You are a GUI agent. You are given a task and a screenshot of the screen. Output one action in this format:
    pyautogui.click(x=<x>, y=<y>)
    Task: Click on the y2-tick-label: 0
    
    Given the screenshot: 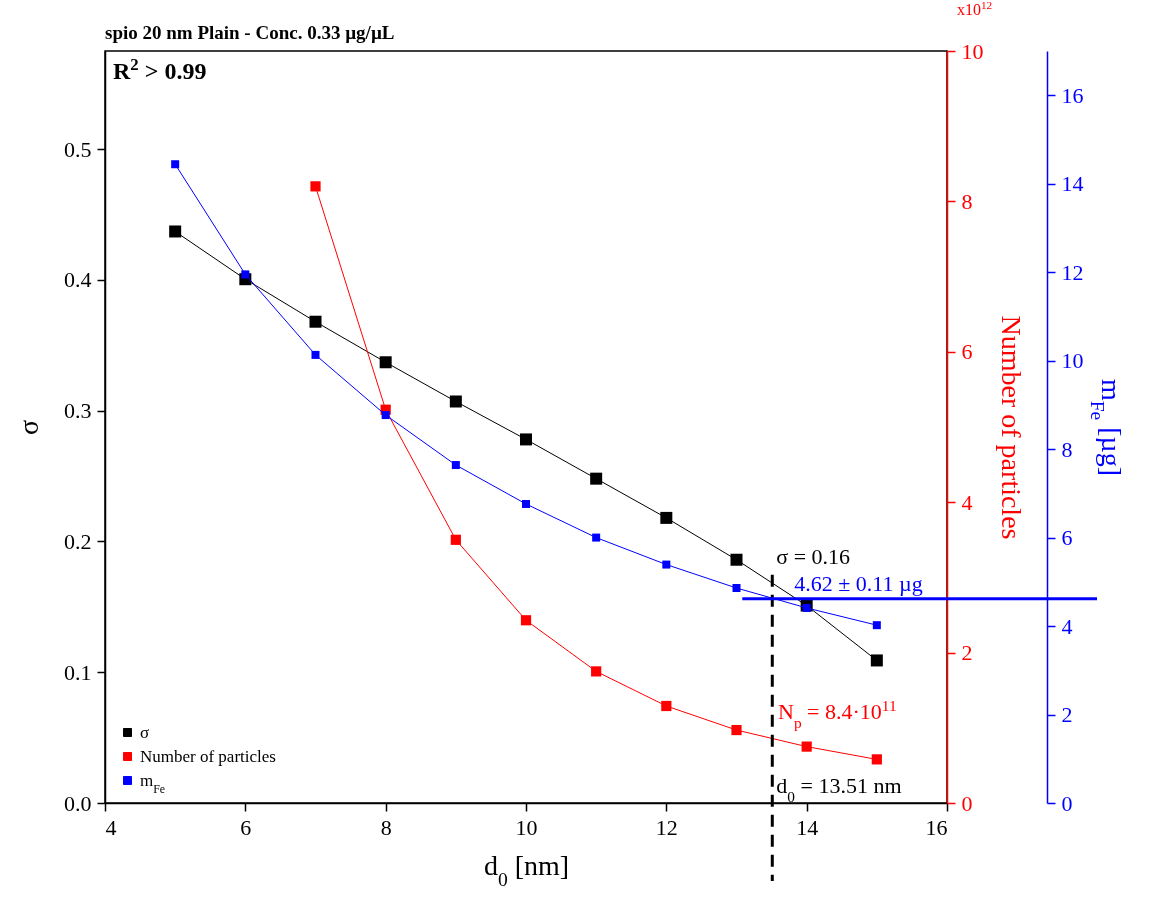 What is the action you would take?
    pyautogui.click(x=967, y=803)
    